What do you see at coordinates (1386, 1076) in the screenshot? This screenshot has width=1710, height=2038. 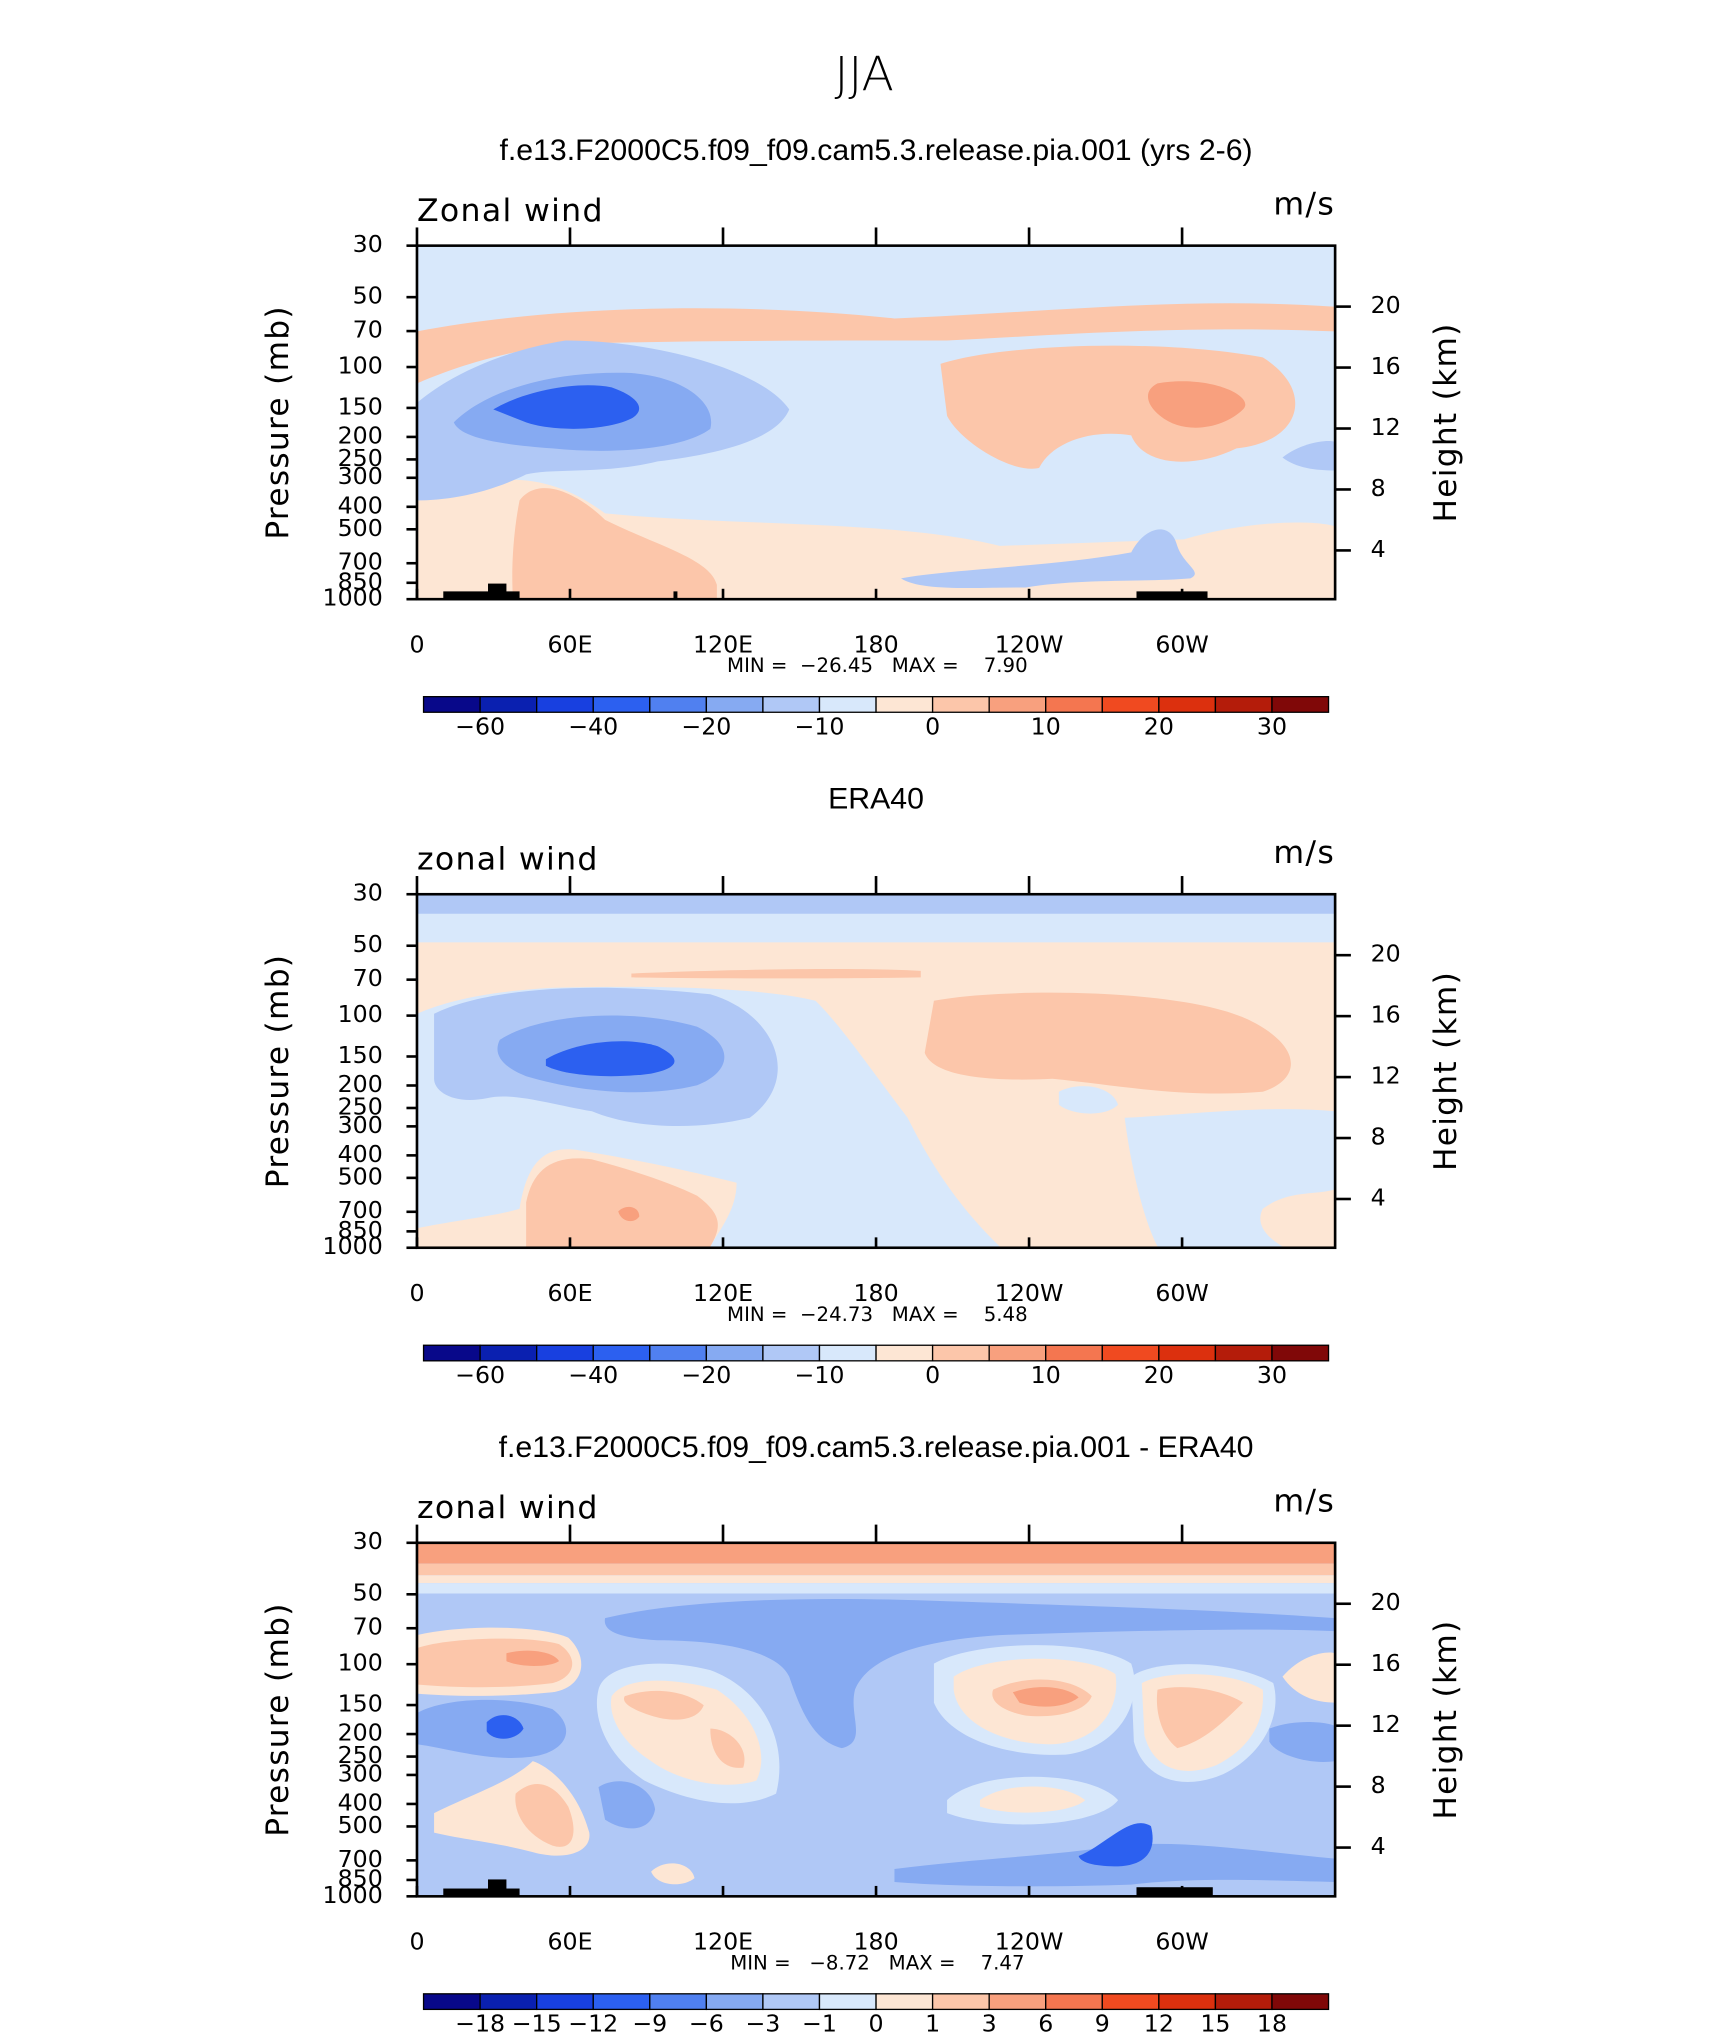 I see `y2-tick-label: 12` at bounding box center [1386, 1076].